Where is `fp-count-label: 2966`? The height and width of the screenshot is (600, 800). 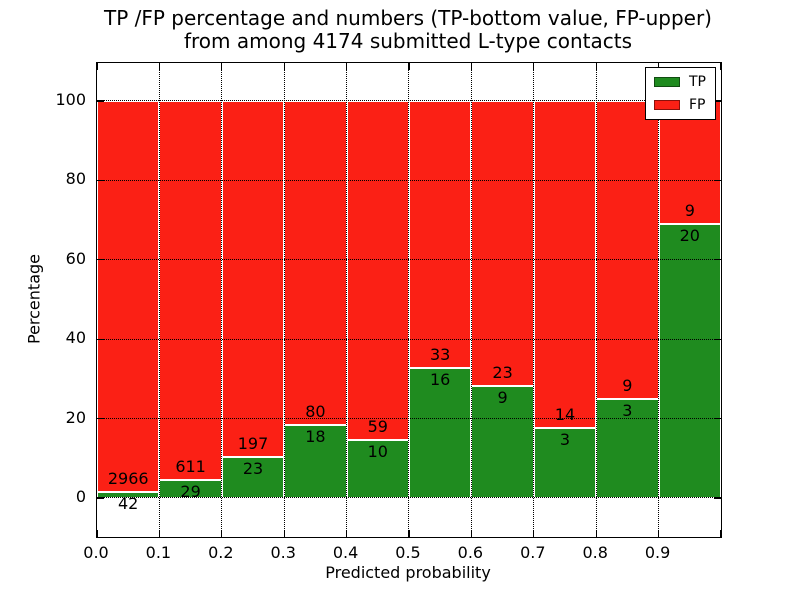 fp-count-label: 2966 is located at coordinates (128, 479).